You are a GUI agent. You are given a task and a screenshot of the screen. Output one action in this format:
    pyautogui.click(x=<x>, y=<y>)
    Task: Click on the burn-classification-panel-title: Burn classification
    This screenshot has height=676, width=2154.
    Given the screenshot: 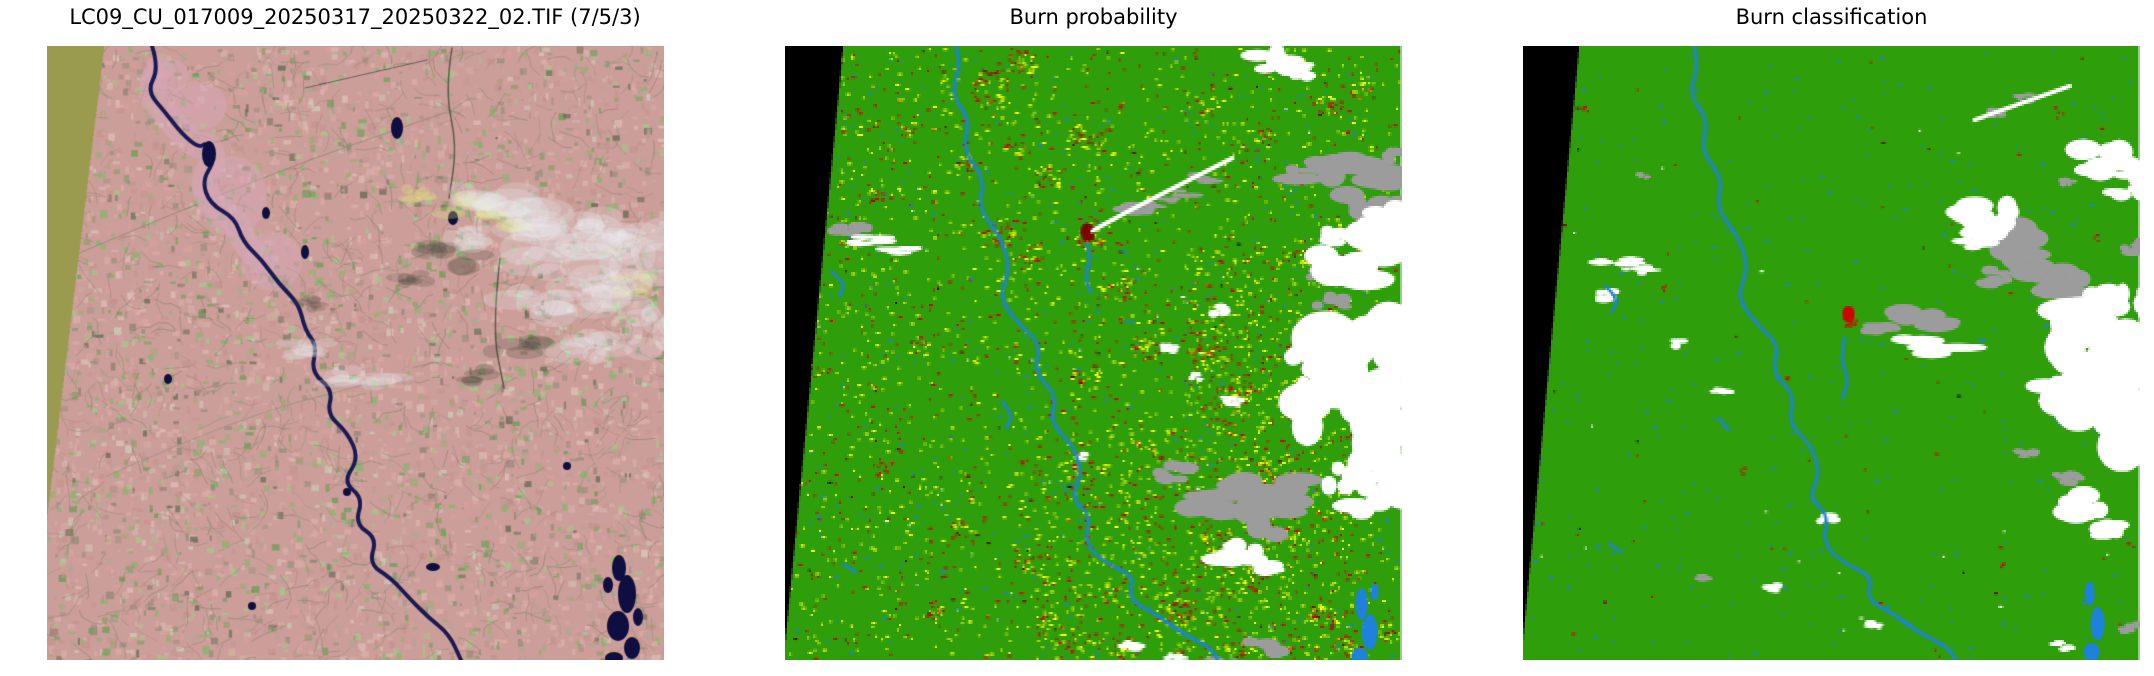 What is the action you would take?
    pyautogui.click(x=1831, y=17)
    